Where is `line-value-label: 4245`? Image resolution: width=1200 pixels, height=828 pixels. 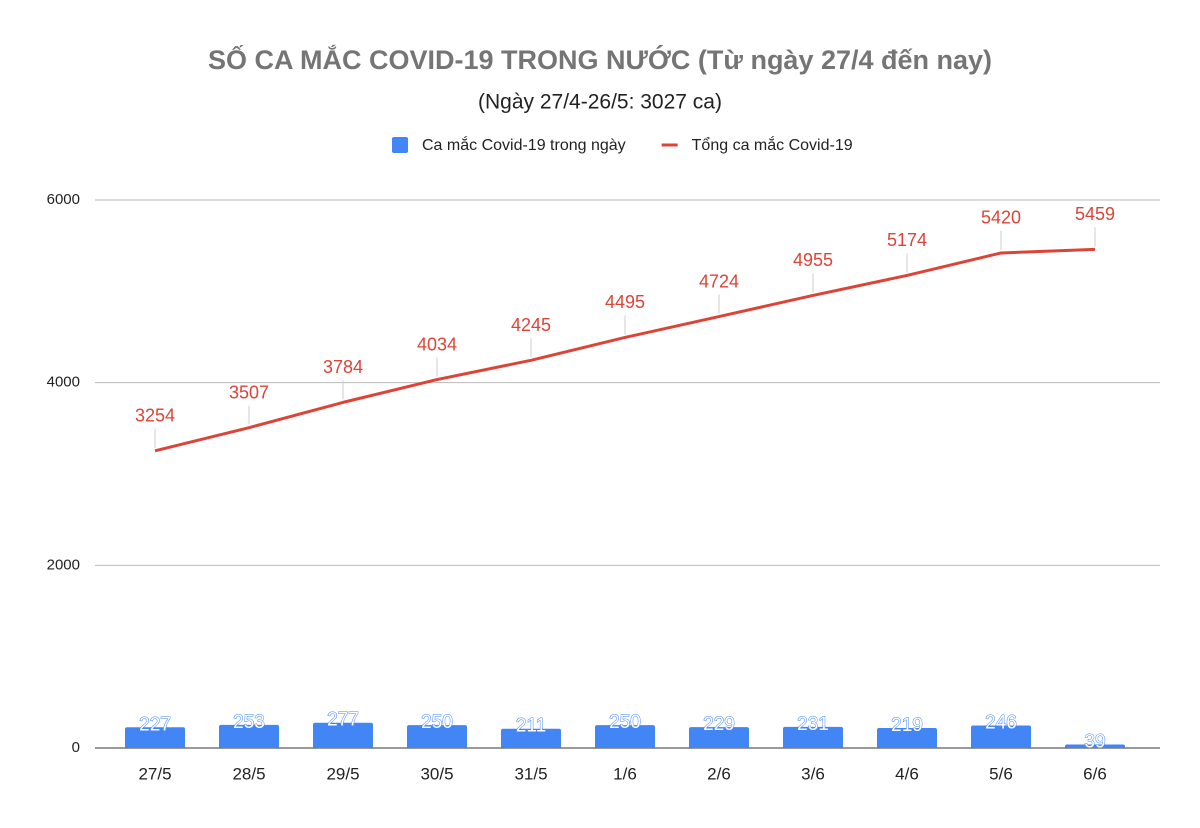 line-value-label: 4245 is located at coordinates (531, 325).